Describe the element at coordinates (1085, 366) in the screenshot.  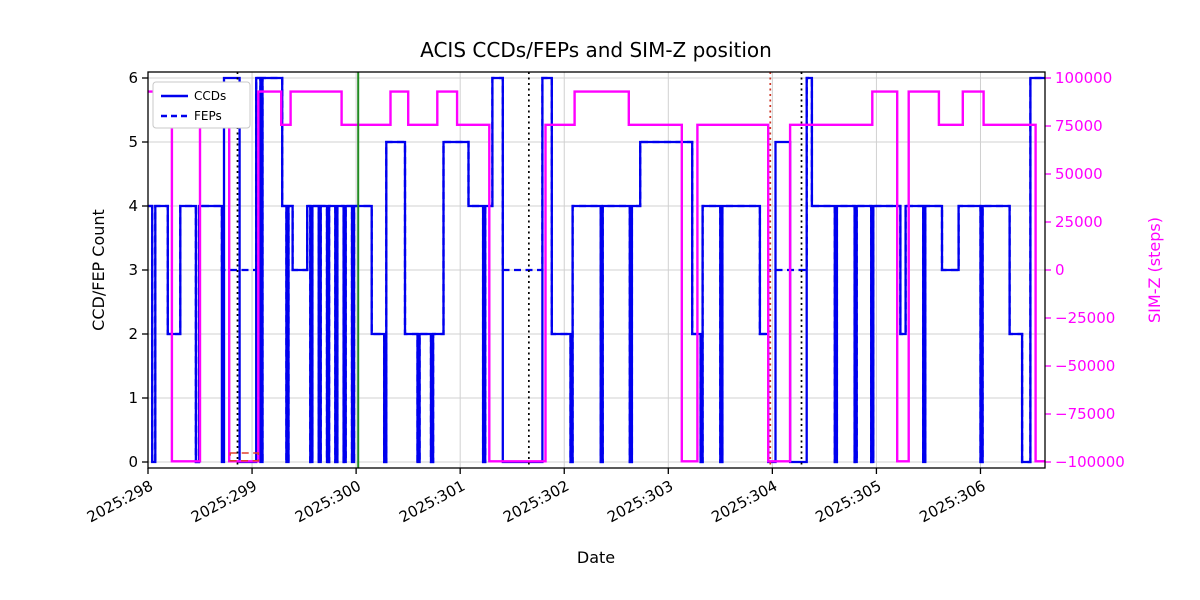
I see `y-tick-label-right: −50000` at that location.